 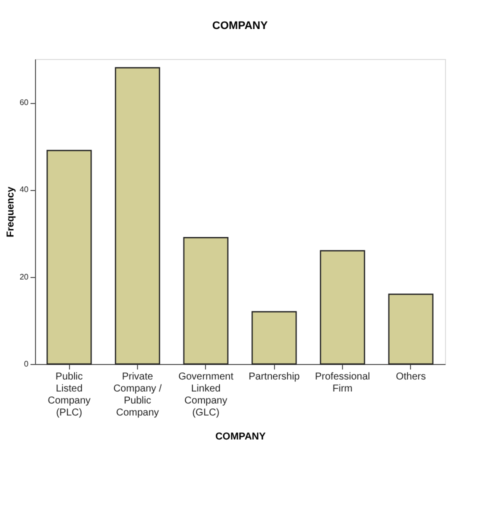 What do you see at coordinates (411, 377) in the screenshot?
I see `x-tick-label: Others` at bounding box center [411, 377].